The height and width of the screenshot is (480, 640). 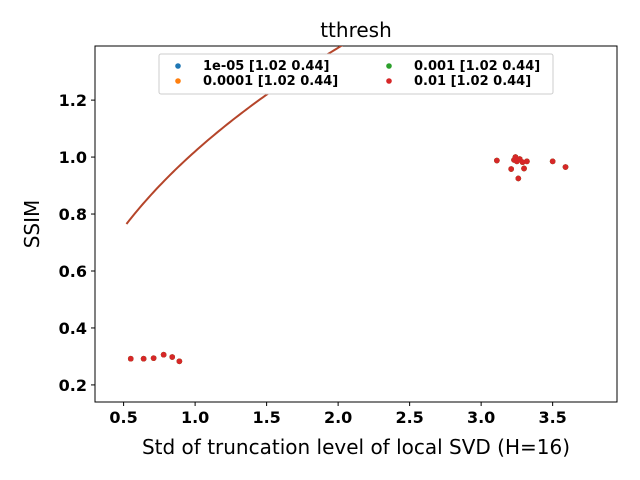 I want to click on fit-curve, so click(x=234, y=135).